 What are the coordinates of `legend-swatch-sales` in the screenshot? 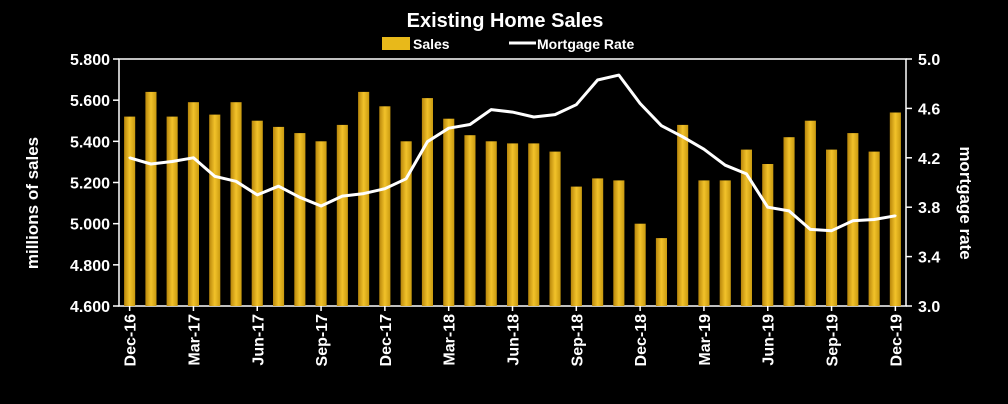 It's located at (396, 43).